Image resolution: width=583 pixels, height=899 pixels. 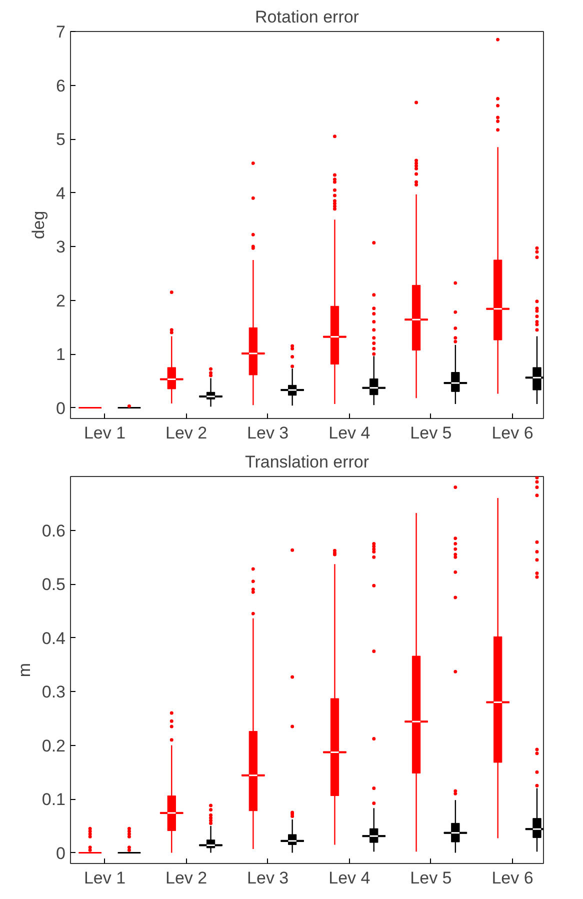 What do you see at coordinates (61, 86) in the screenshot?
I see `y-tick-label: 6` at bounding box center [61, 86].